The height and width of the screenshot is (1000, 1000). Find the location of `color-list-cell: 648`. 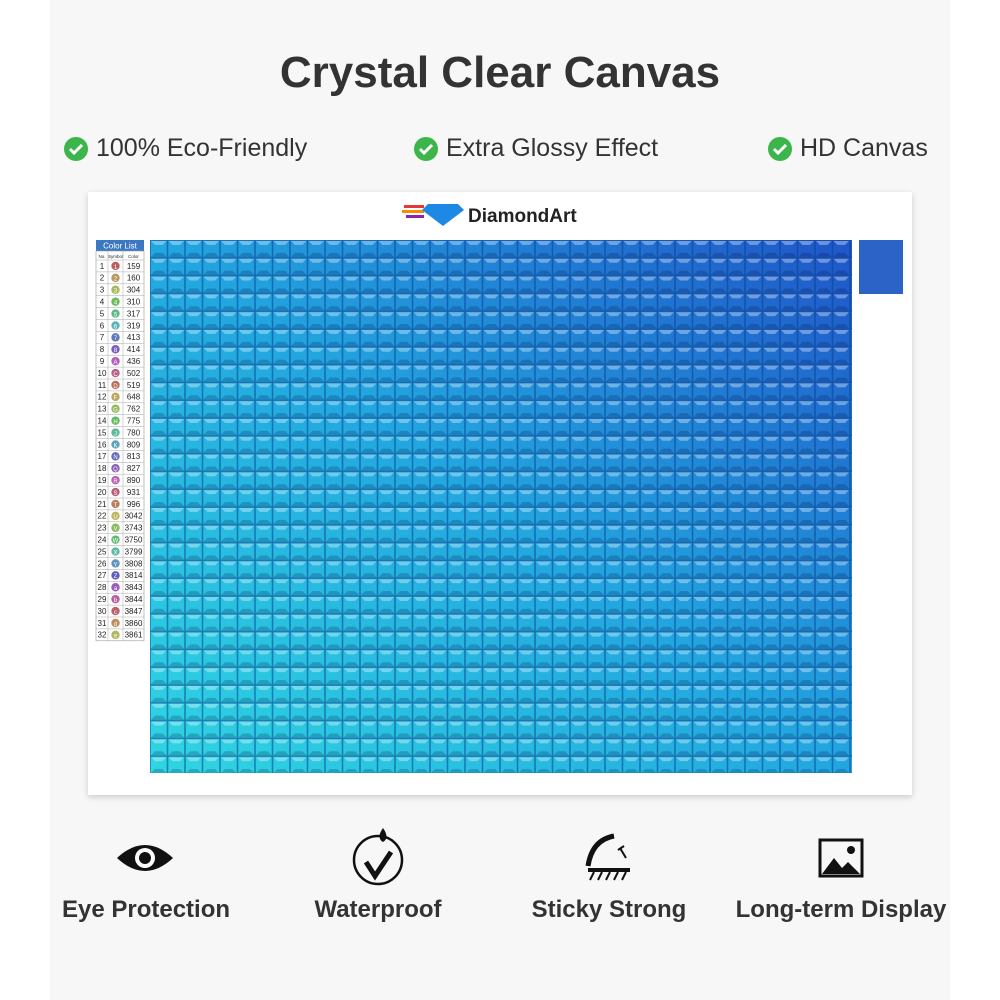

color-list-cell: 648 is located at coordinates (134, 397).